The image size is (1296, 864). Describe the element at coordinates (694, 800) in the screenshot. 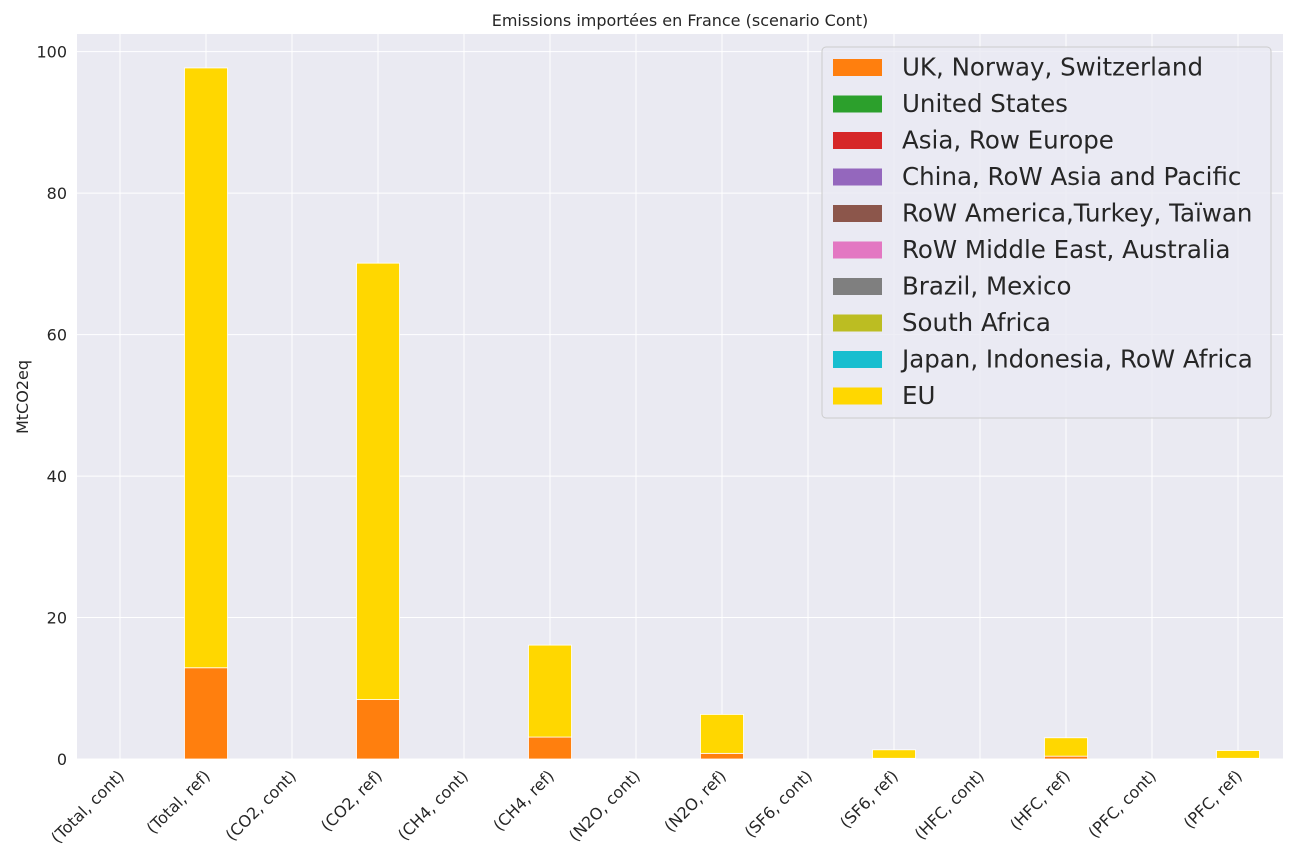

I see `x-tick-label: (N2O, ref)` at that location.